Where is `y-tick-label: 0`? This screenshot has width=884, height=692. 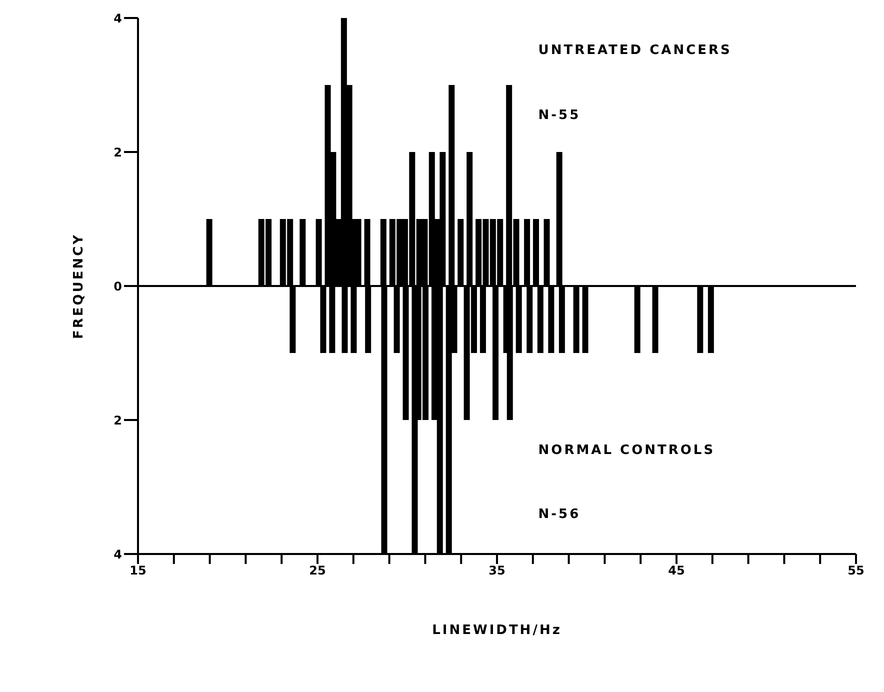
y-tick-label: 0 is located at coordinates (118, 286).